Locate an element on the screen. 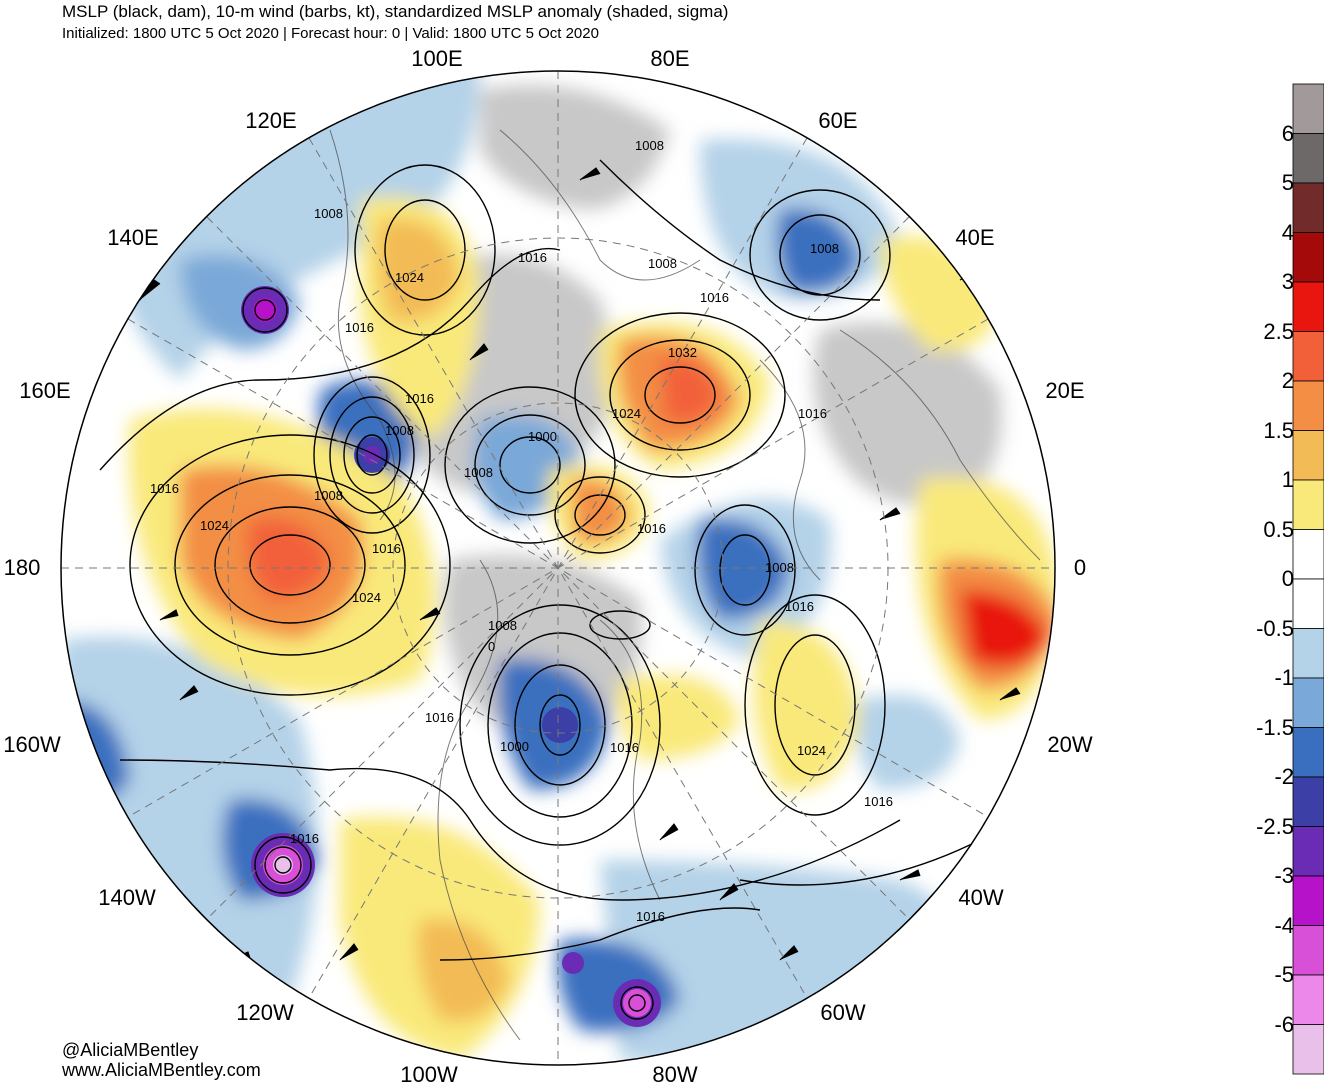 This screenshot has width=1324, height=1088. colorbar-tick-label: -0.5 is located at coordinates (1275, 628).